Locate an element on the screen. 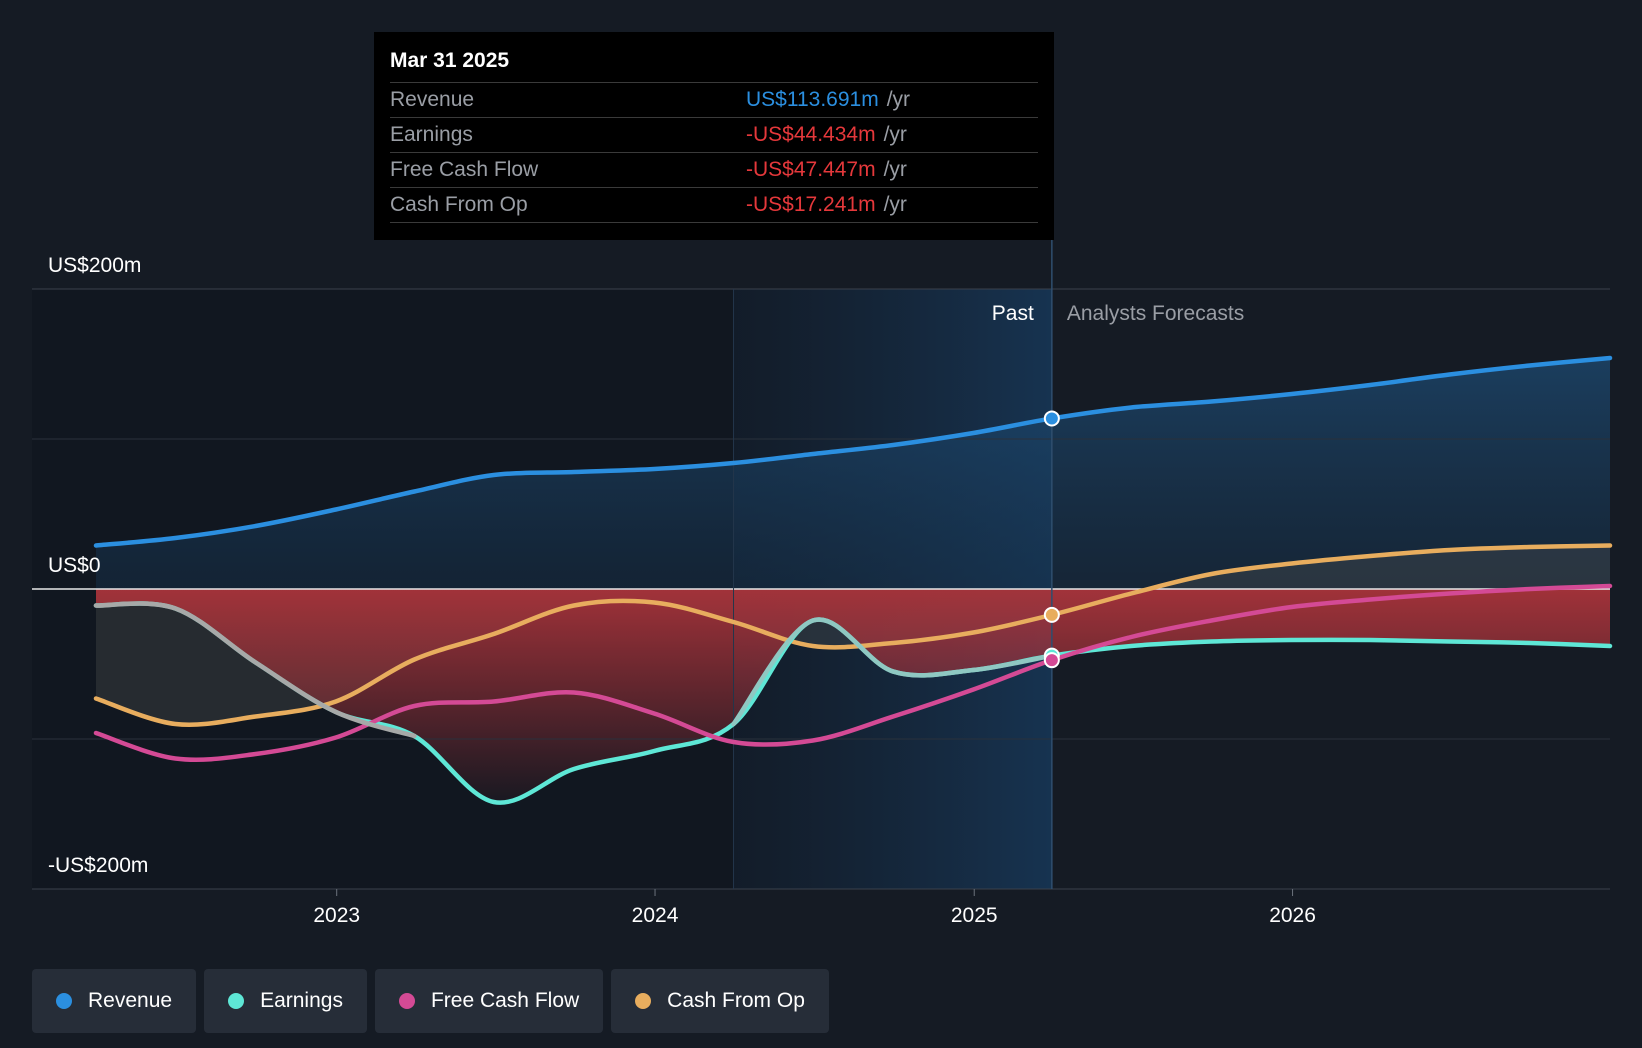  tooltip-value: -US$17.241m is located at coordinates (811, 204).